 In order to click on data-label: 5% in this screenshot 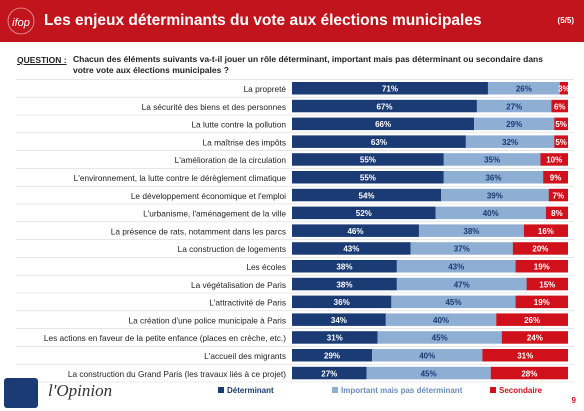, I will do `click(561, 142)`.